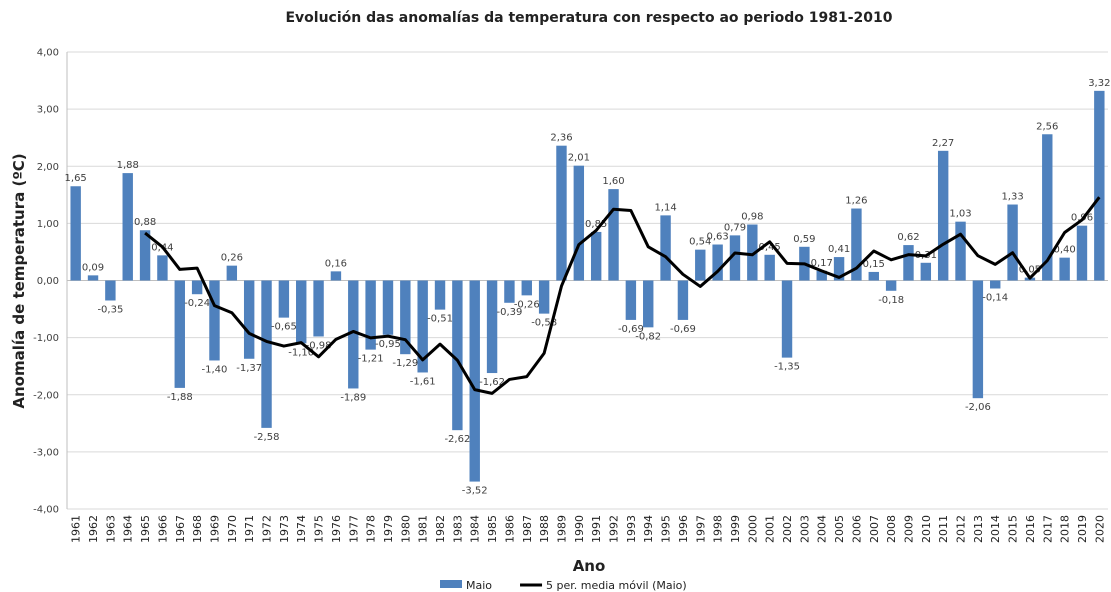  Describe the element at coordinates (388, 529) in the screenshot. I see `x-tick-label: 1979` at that location.